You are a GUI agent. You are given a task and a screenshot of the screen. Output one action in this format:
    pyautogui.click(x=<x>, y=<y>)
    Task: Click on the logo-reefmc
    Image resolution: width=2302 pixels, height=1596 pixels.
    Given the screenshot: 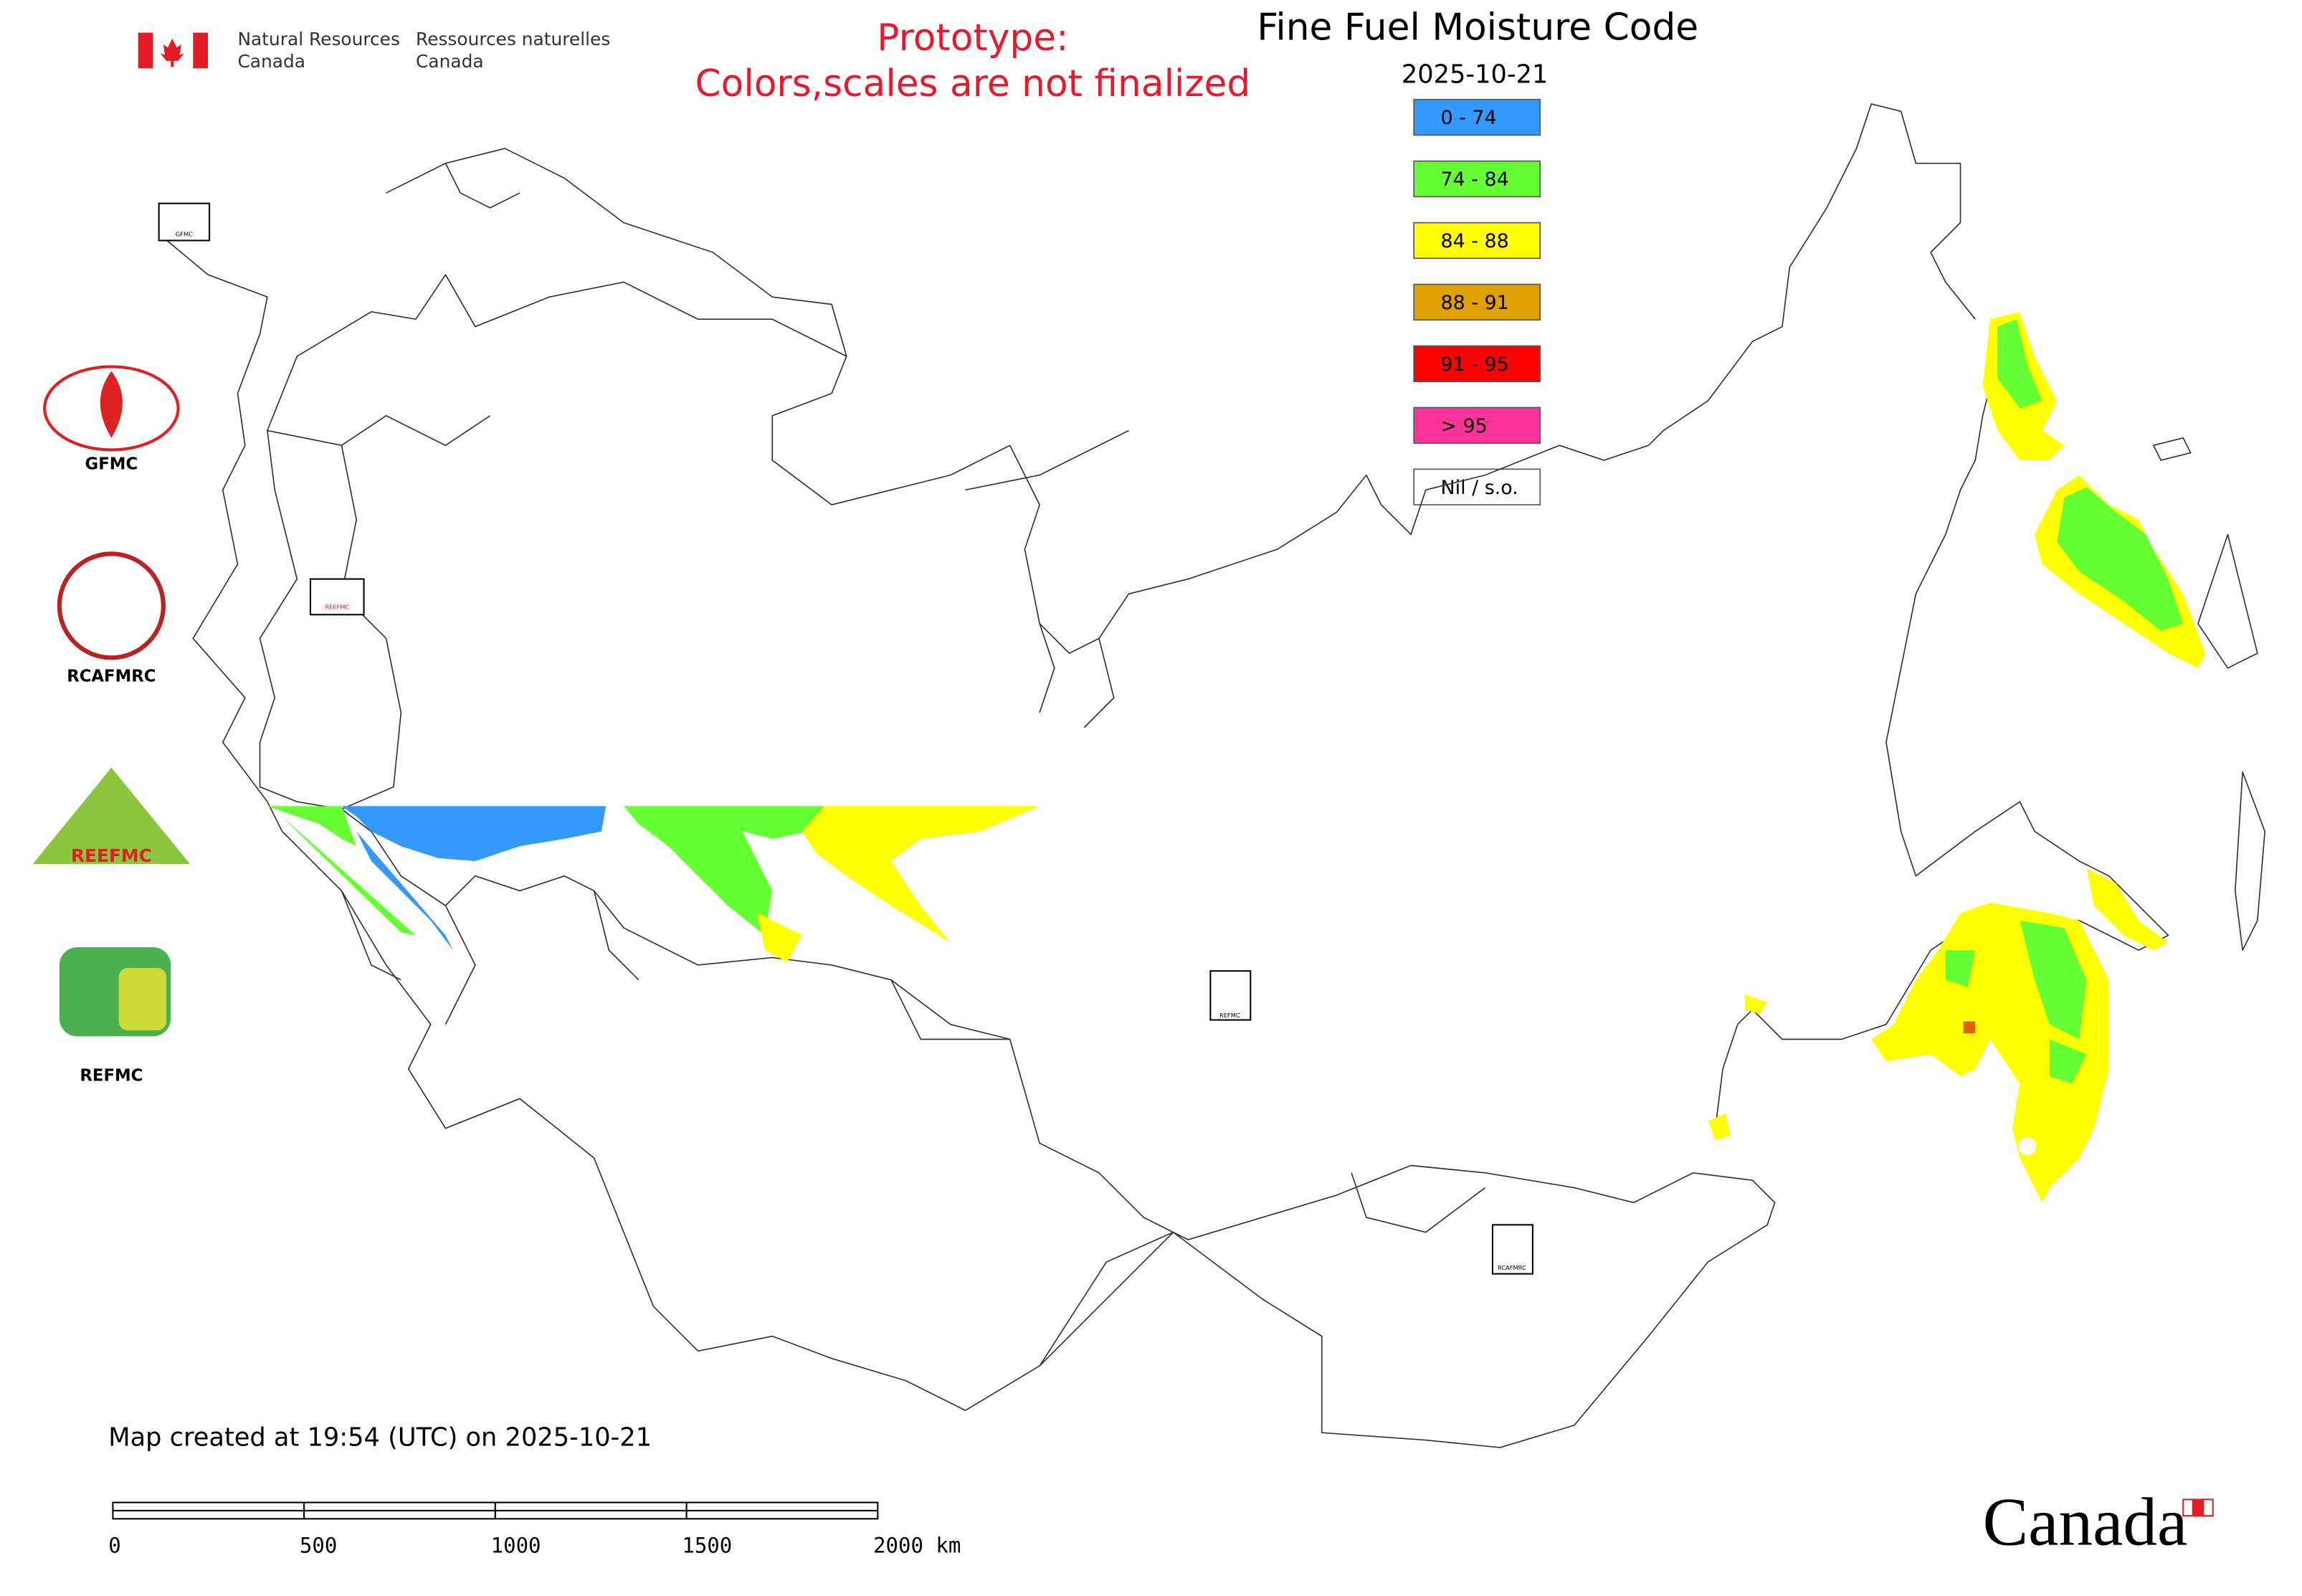 What is the action you would take?
    pyautogui.click(x=112, y=816)
    